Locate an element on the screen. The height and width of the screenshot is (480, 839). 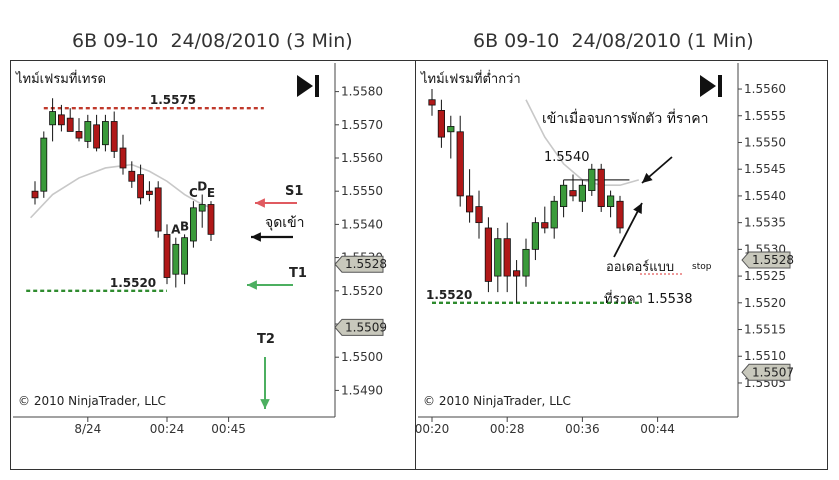
y-tick-label: 1.5535 is located at coordinates (765, 223).